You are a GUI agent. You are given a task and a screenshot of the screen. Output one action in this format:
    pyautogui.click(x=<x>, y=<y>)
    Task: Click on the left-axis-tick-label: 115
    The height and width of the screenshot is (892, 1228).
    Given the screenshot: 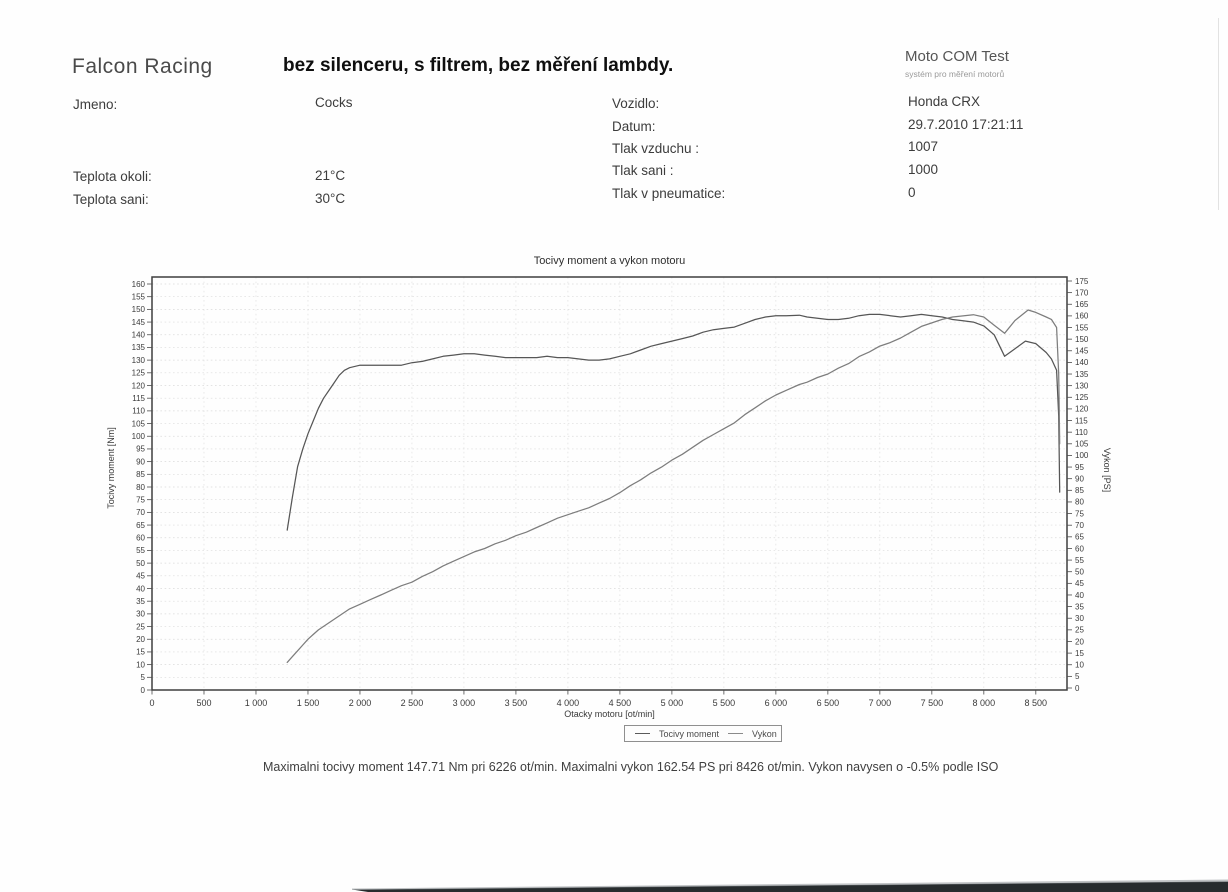 What is the action you would take?
    pyautogui.click(x=138, y=398)
    